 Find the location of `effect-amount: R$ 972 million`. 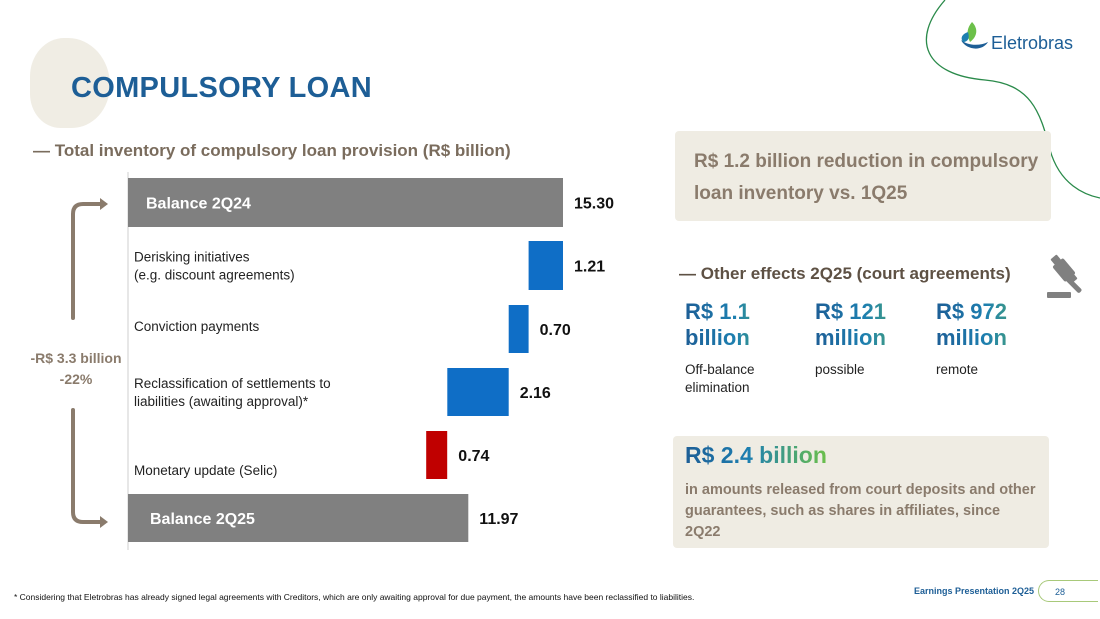

effect-amount: R$ 972 million is located at coordinates (991, 325).